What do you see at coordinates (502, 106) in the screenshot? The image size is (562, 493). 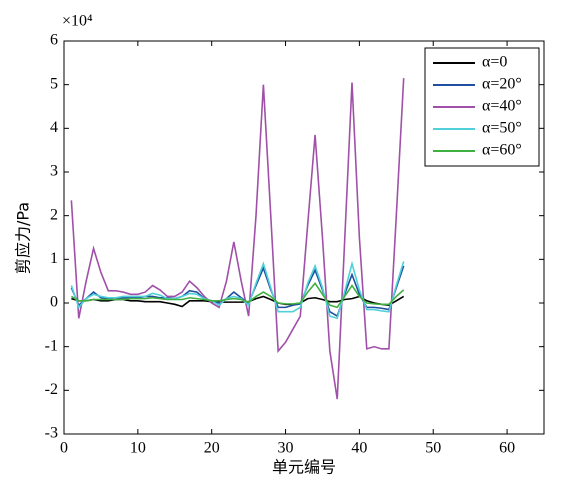 I see `legend-label: α=40°` at bounding box center [502, 106].